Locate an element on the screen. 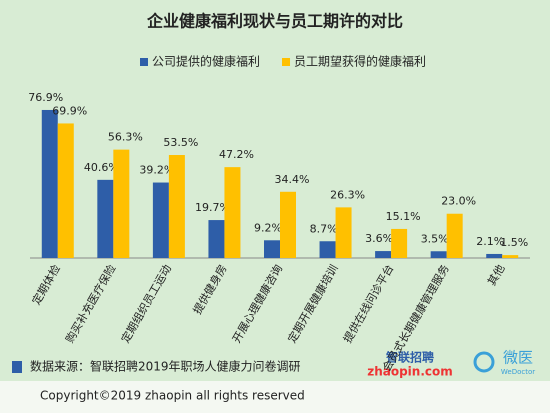  data-label: 8.7% is located at coordinates (324, 228).